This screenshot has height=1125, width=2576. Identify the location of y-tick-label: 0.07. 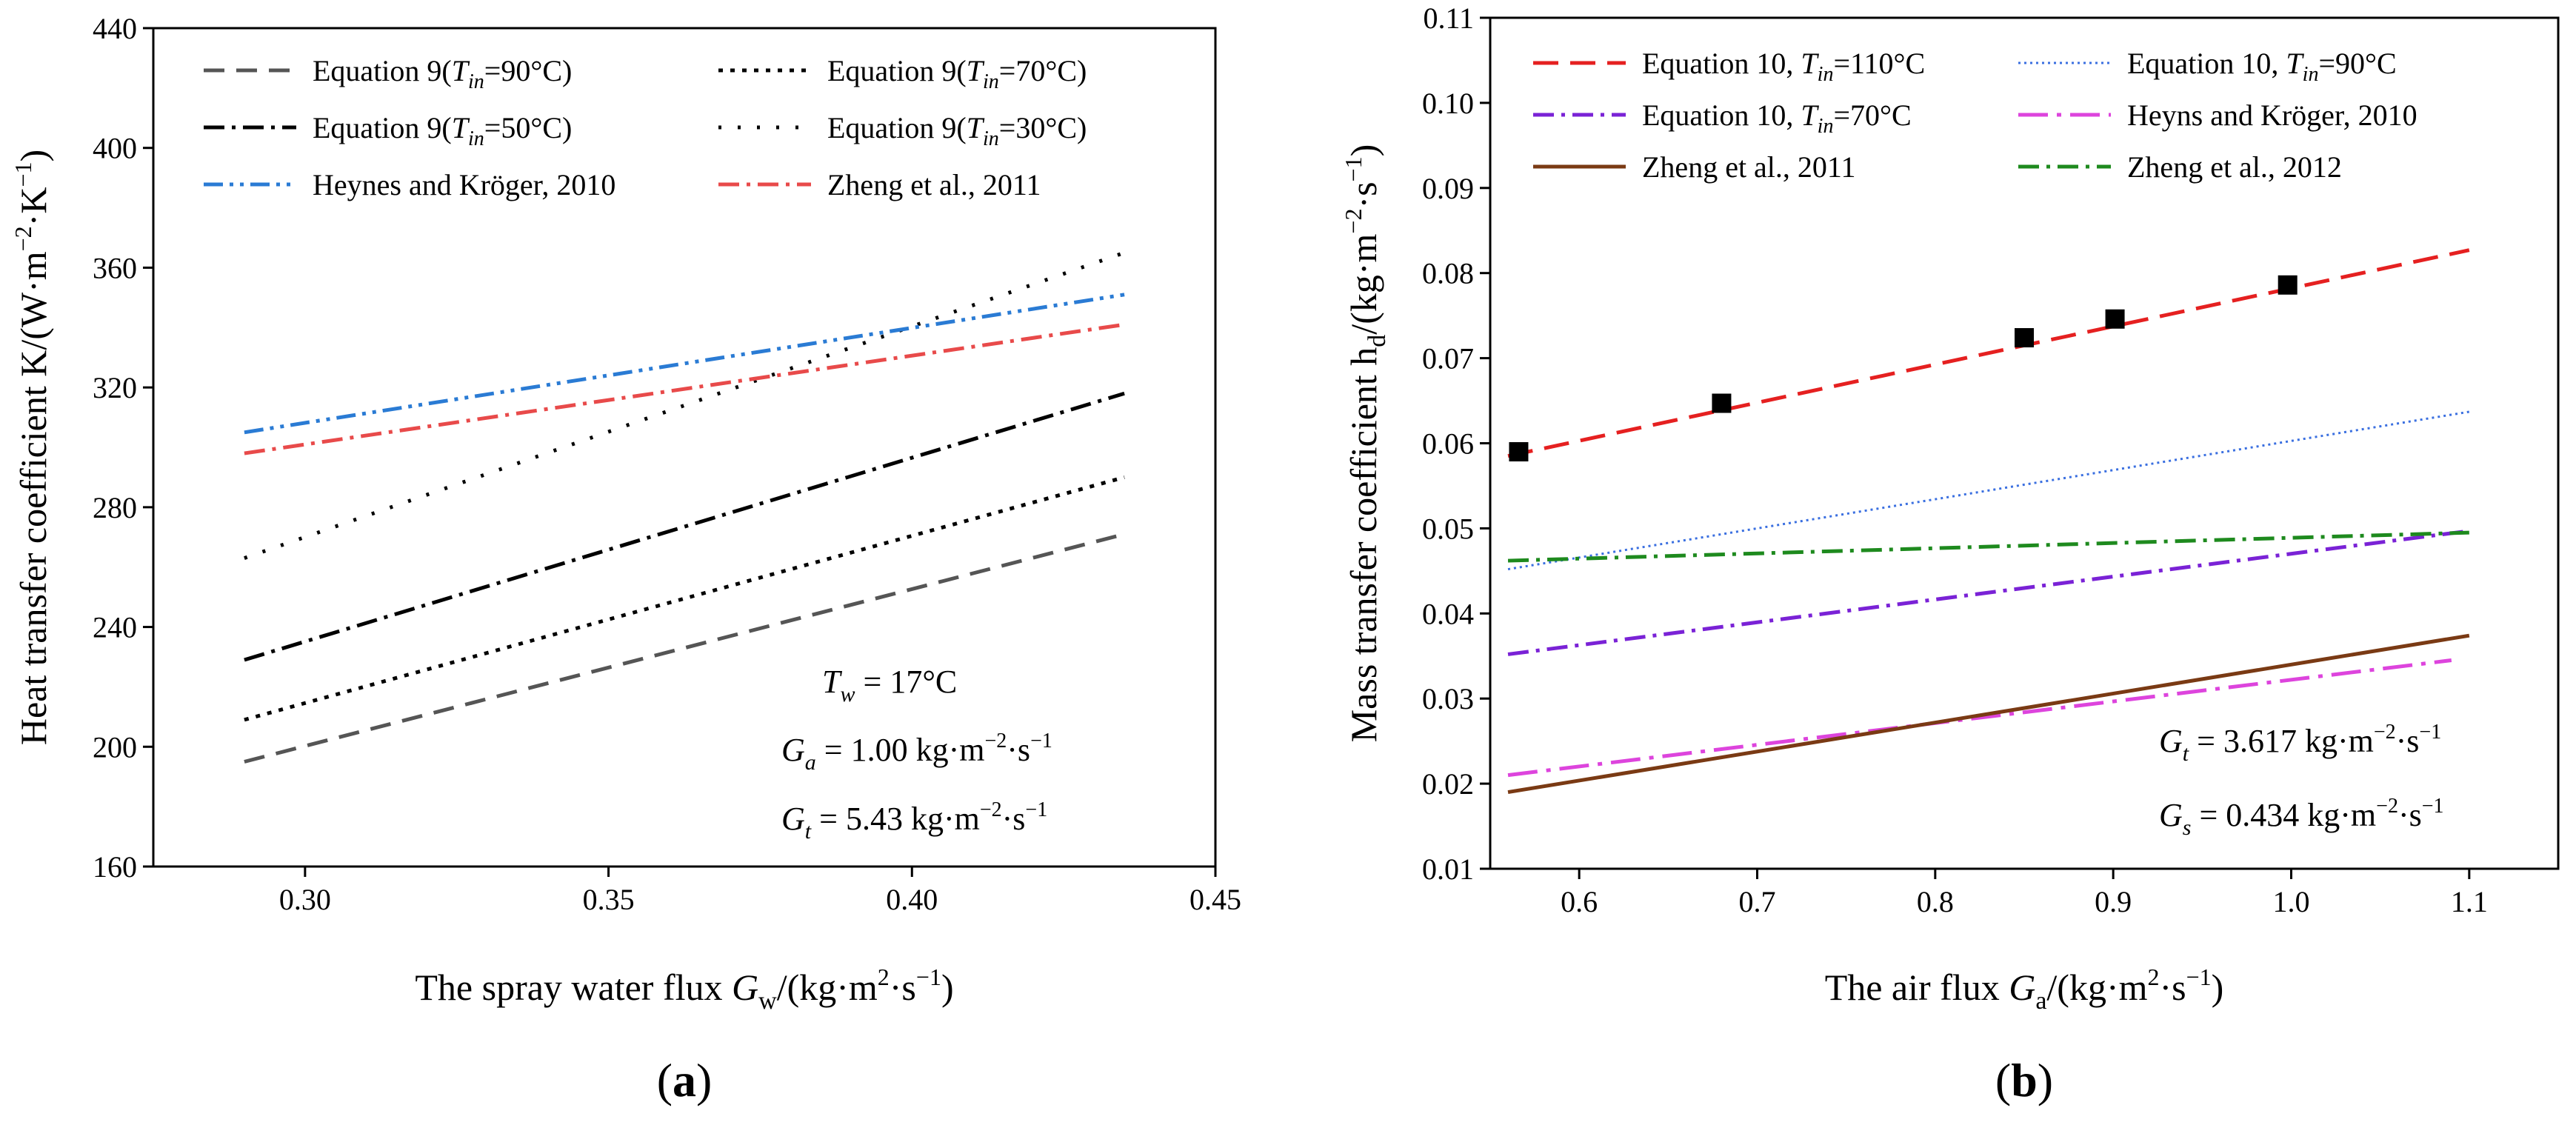
(1448, 358).